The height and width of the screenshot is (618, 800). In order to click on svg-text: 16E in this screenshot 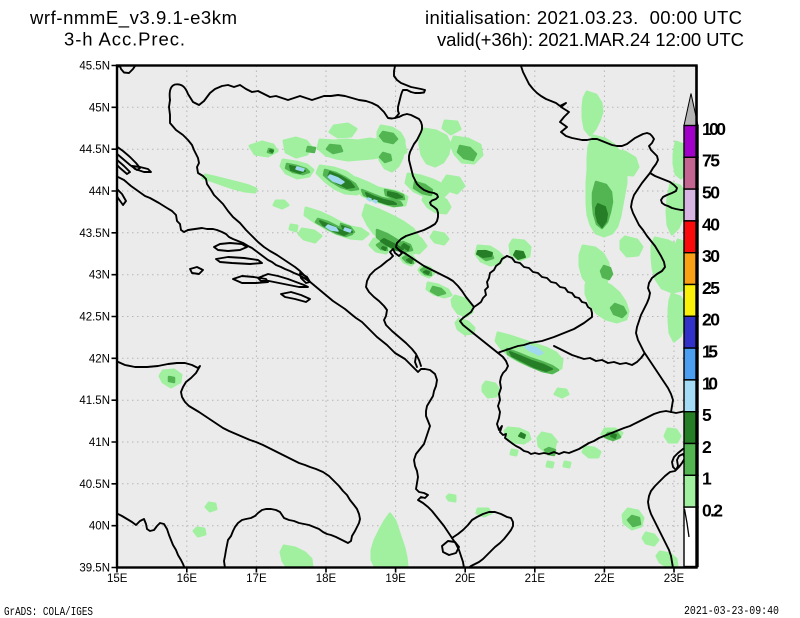, I will do `click(187, 579)`.